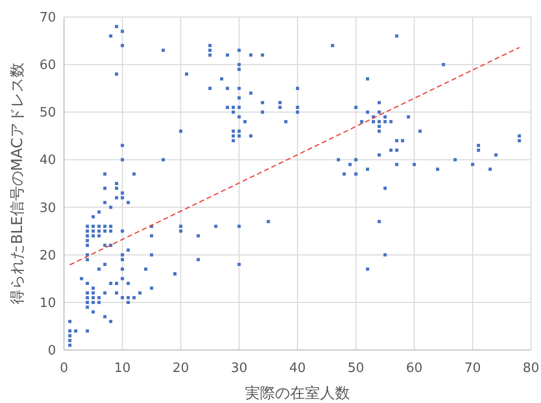 This screenshot has width=541, height=403. I want to click on y-tick-label: 0, so click(52, 351).